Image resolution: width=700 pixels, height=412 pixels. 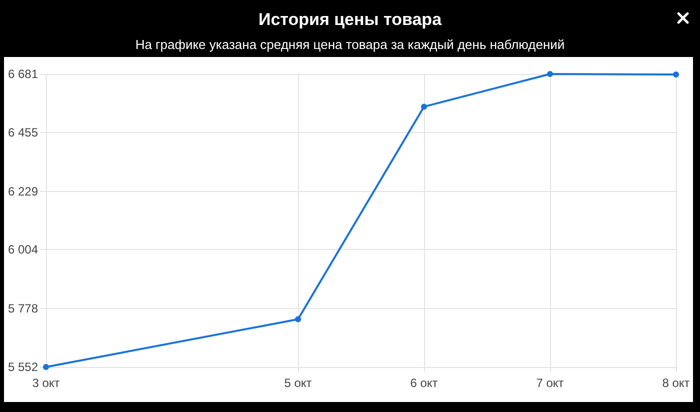 I want to click on y-tick-label: 6 004, so click(x=23, y=249).